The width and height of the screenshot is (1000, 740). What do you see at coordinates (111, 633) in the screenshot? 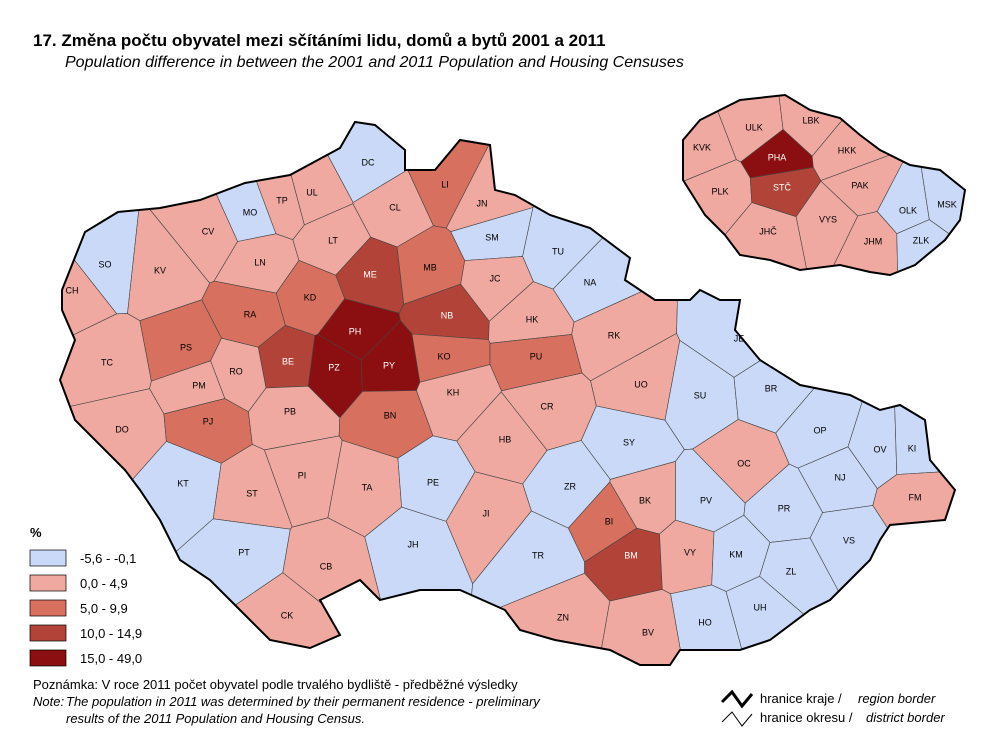
I see `legend-label: 10,0 - 14,9` at bounding box center [111, 633].